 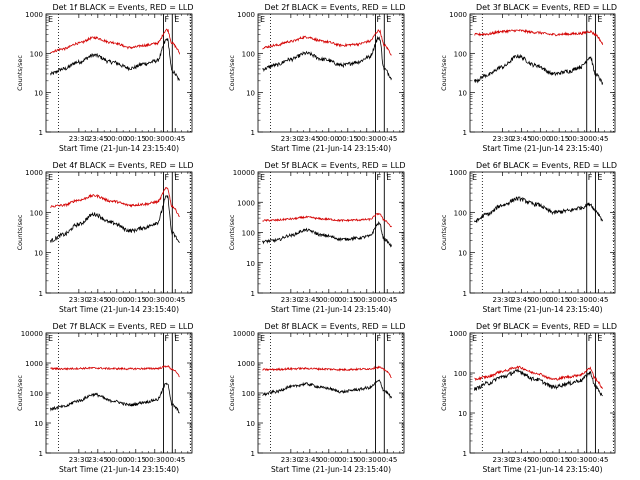 What do you see at coordinates (334, 165) in the screenshot?
I see `panel-title: Det 5f BLACK = Events, RED = LLD` at bounding box center [334, 165].